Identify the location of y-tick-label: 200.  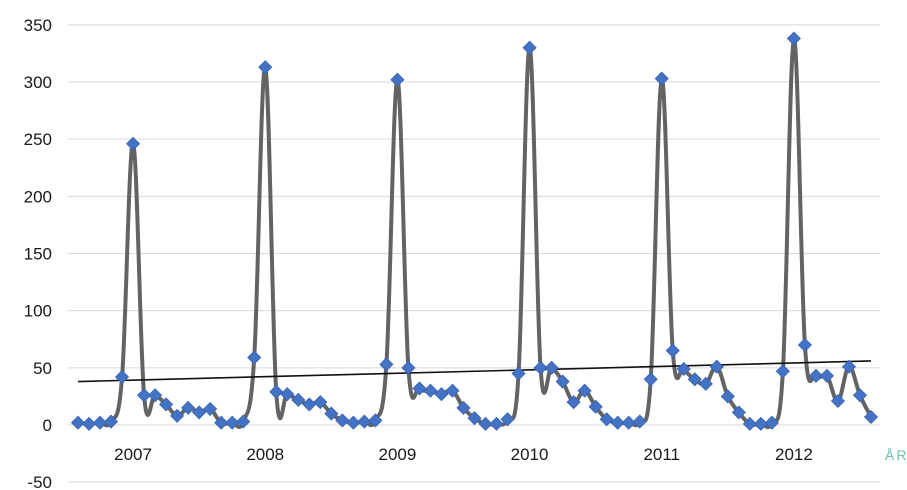
(38, 196).